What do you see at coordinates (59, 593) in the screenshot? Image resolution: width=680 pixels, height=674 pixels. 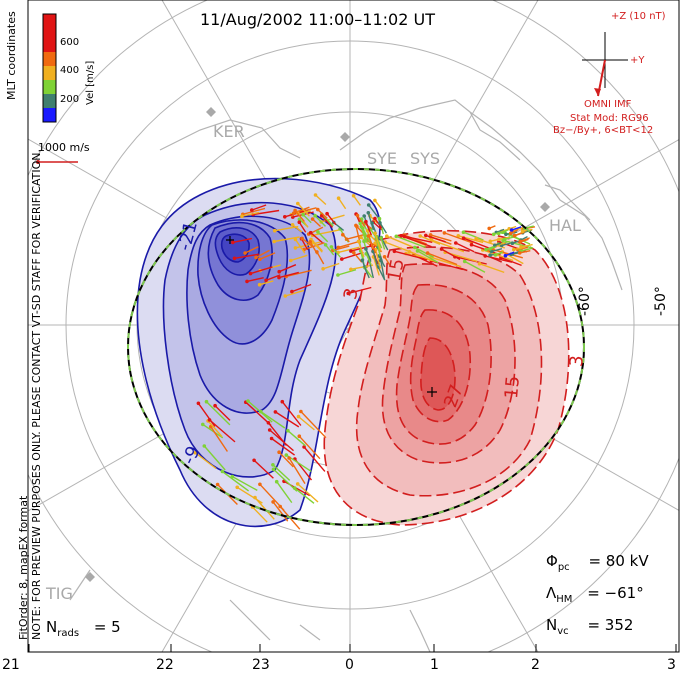 I see `station-tig: TIG` at bounding box center [59, 593].